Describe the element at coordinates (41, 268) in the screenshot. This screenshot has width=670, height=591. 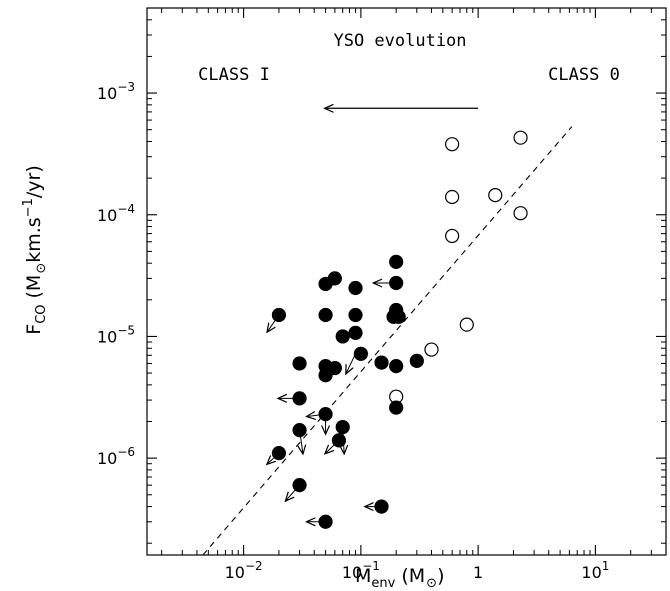
I see `y-axis-label-sun: ⊙` at that location.